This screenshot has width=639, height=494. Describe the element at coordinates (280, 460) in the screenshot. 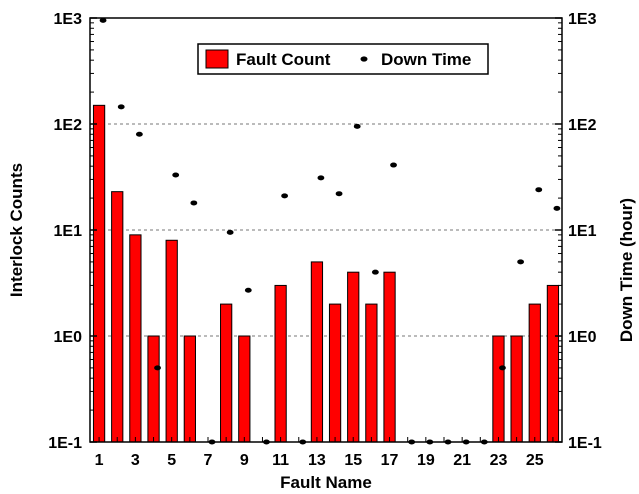

I see `x-tick-label: 11` at that location.